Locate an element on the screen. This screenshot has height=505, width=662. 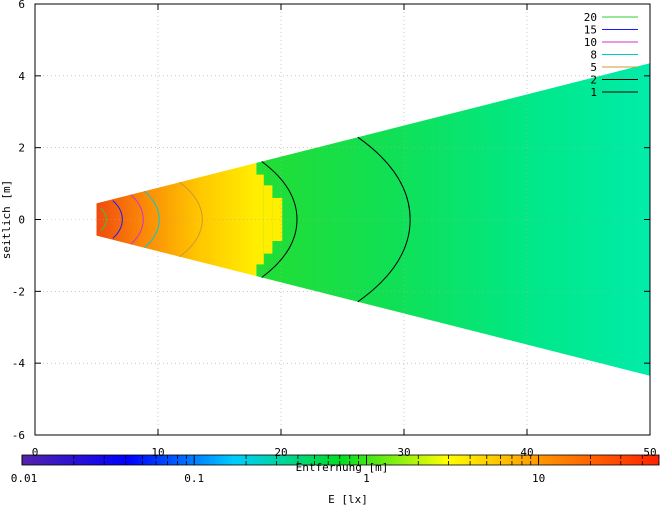
y-tick-label: -6 is located at coordinates (18, 435).